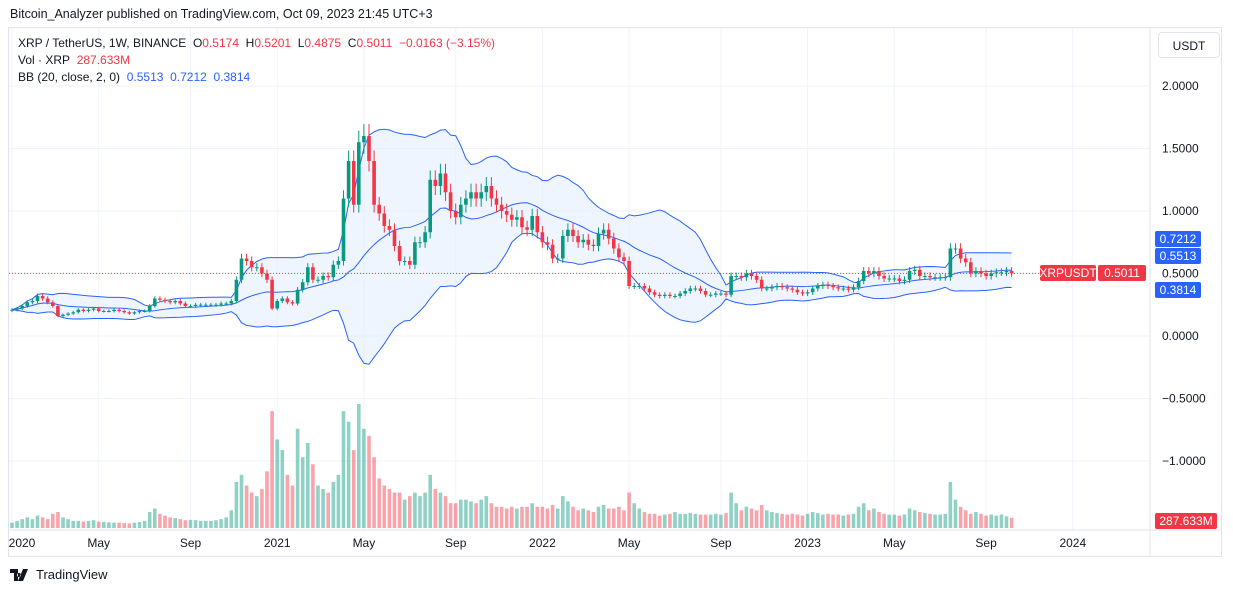  I want to click on volume-label: Vol · XRP, so click(44, 60).